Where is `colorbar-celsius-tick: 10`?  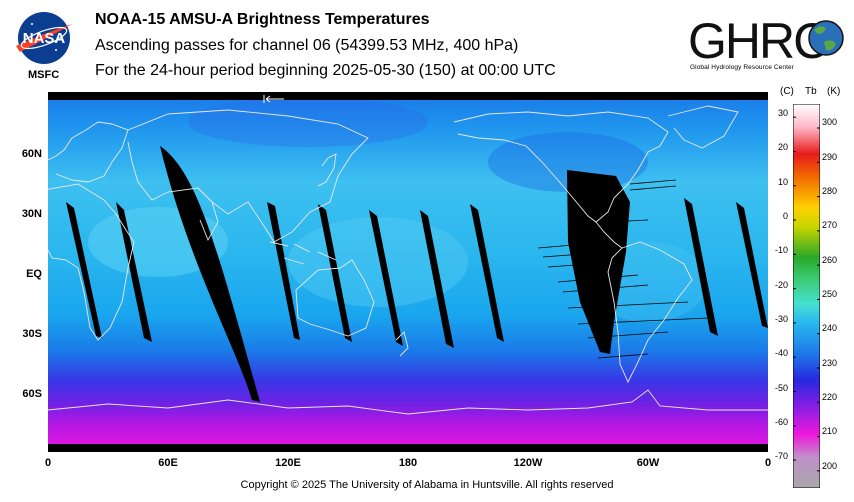 colorbar-celsius-tick: 10 is located at coordinates (782, 182).